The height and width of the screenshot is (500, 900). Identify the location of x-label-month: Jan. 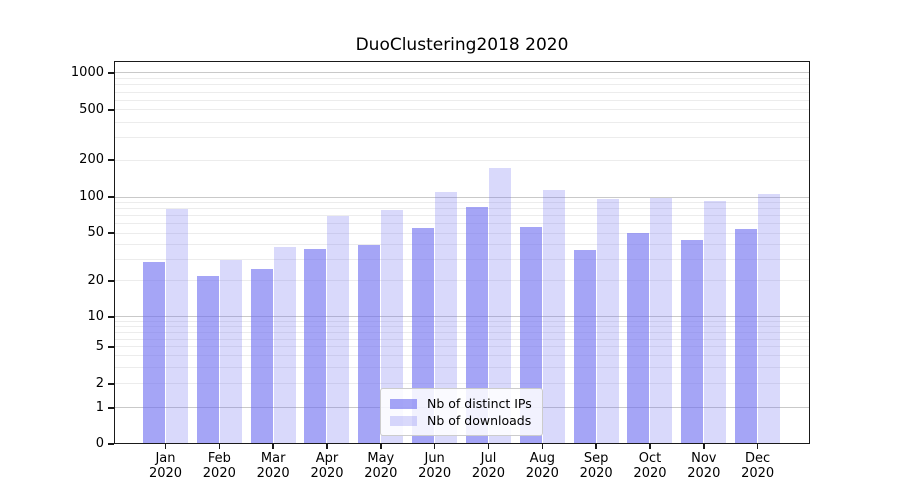
(165, 458).